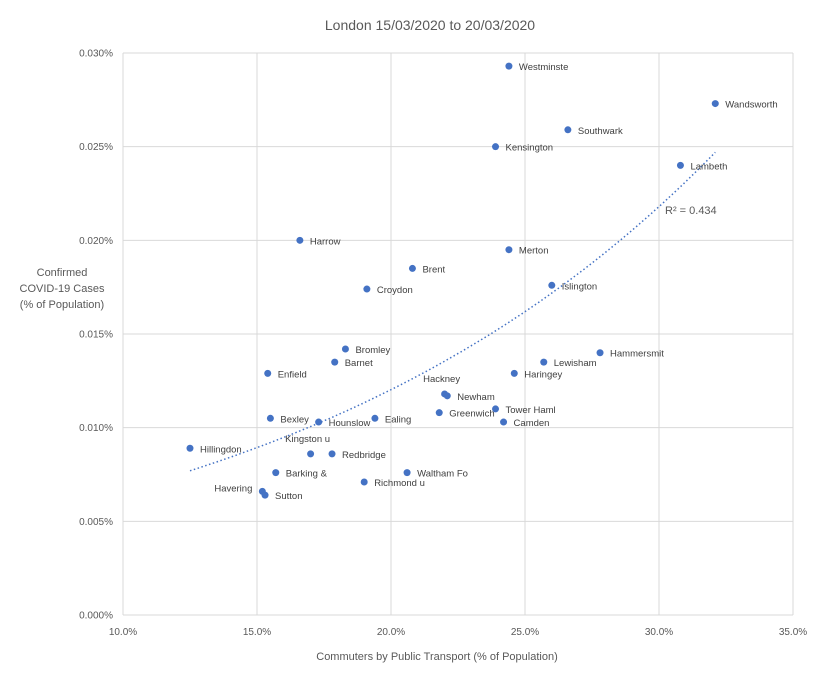 The width and height of the screenshot is (821, 680). Describe the element at coordinates (221, 449) in the screenshot. I see `data-point-label: Hillingdon` at that location.